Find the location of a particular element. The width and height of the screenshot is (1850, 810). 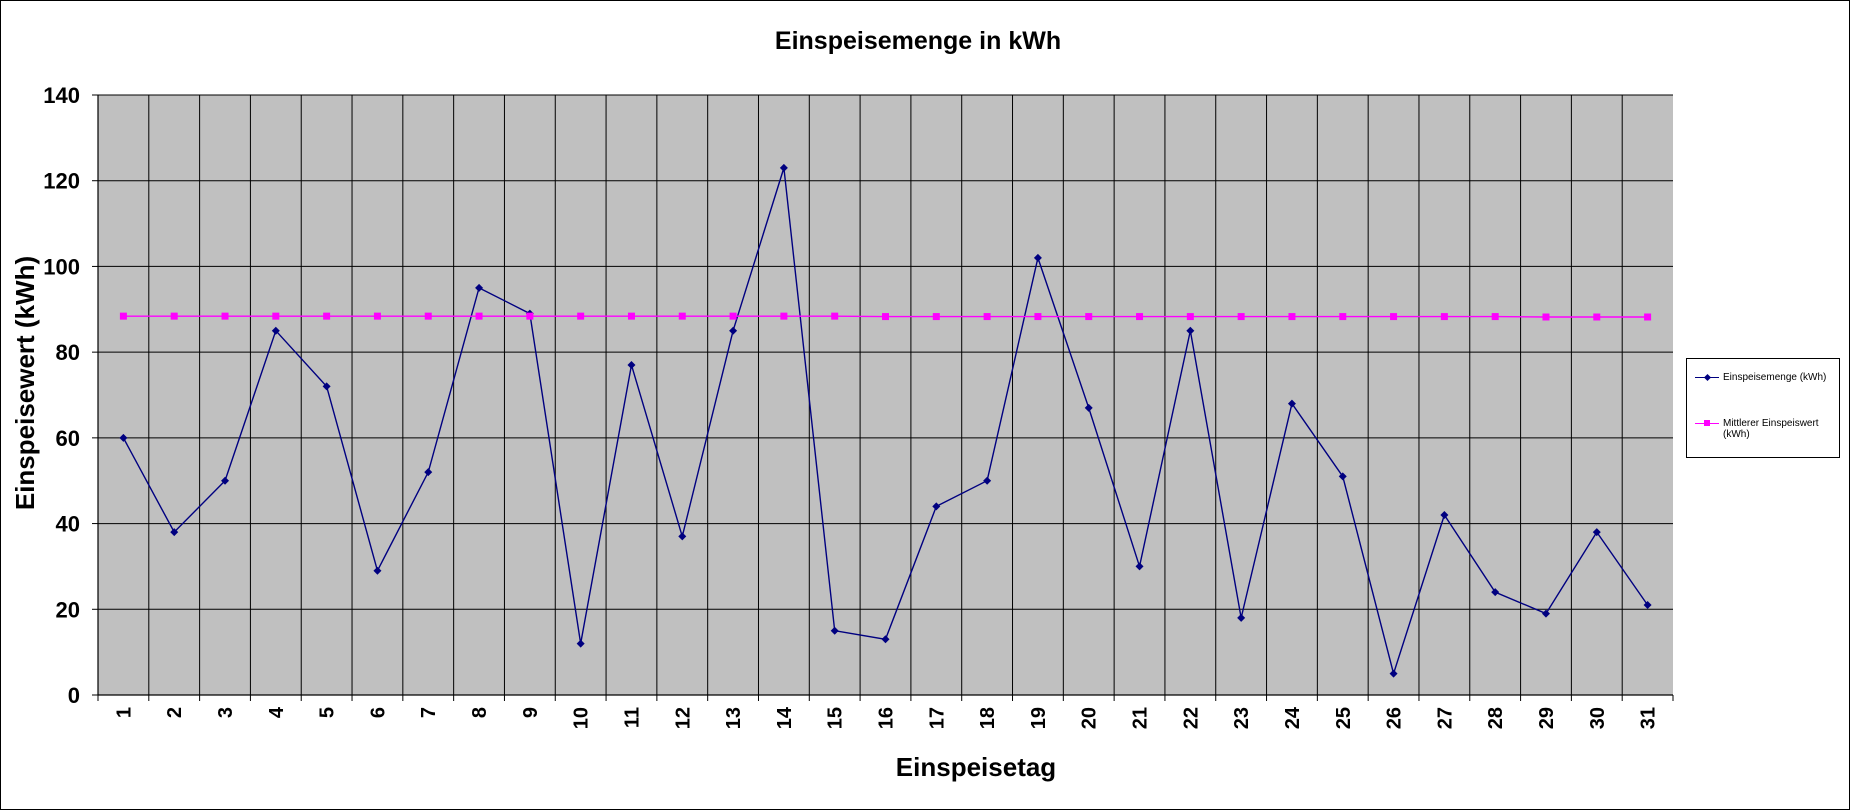

y-tick-label: 140 is located at coordinates (61, 95).